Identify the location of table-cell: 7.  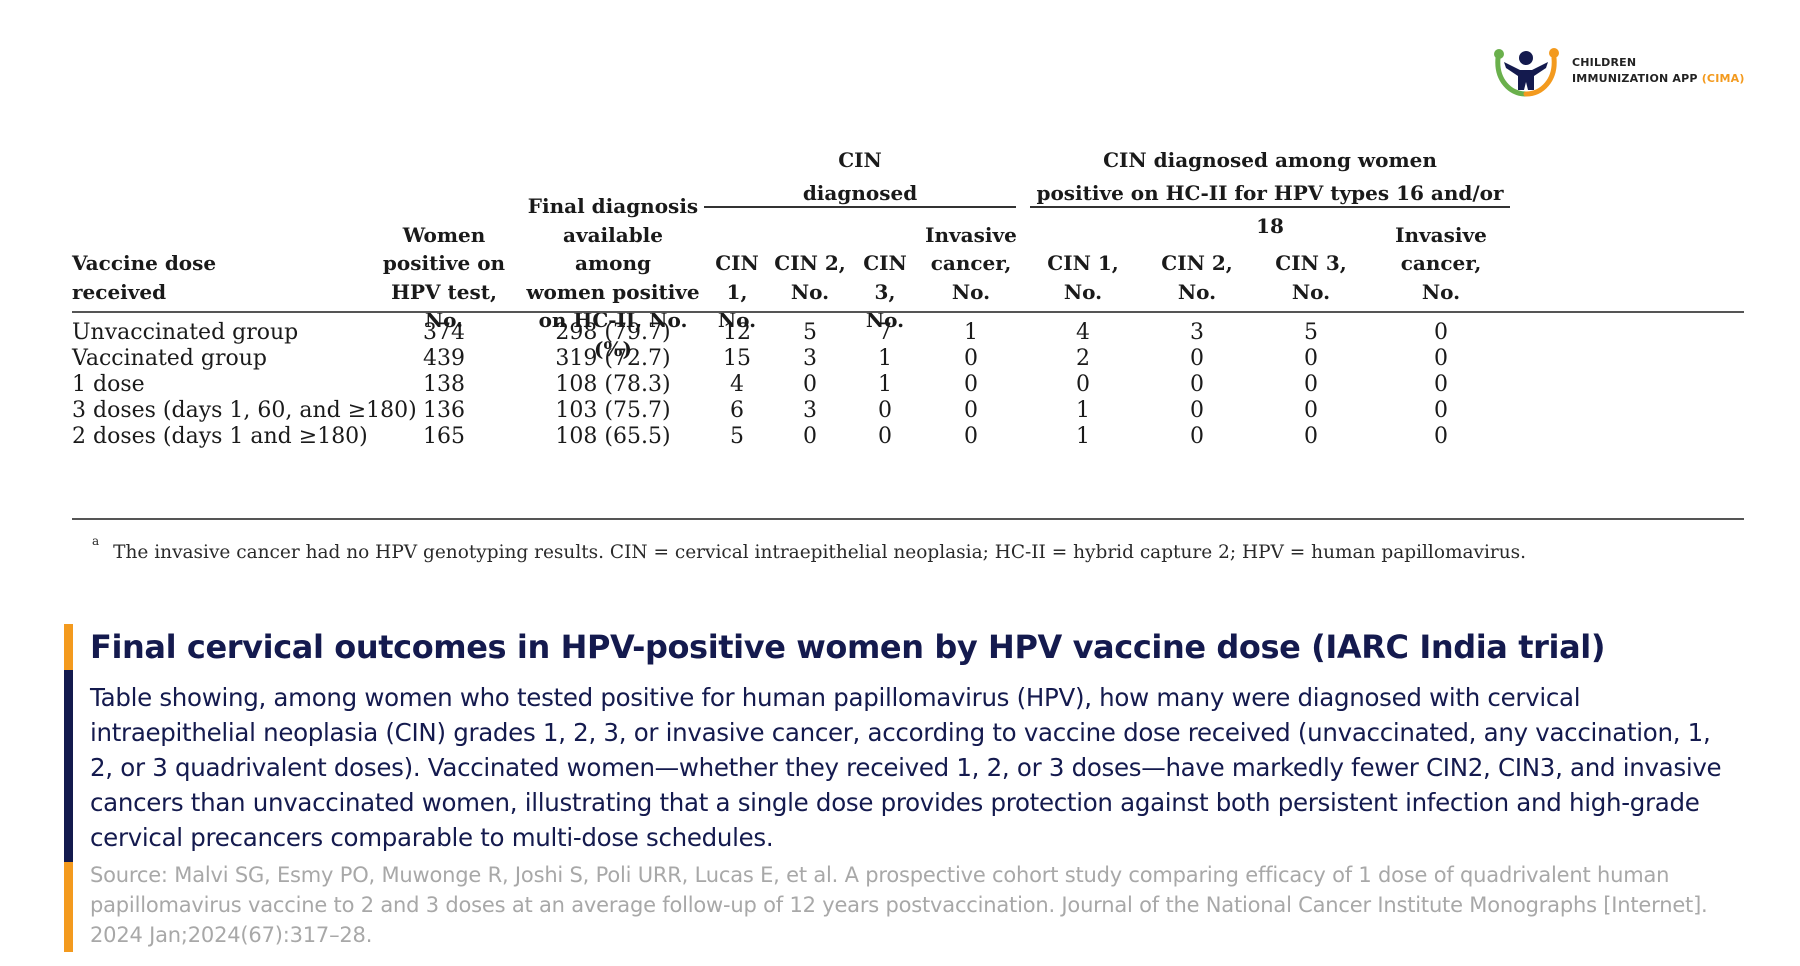
(885, 332).